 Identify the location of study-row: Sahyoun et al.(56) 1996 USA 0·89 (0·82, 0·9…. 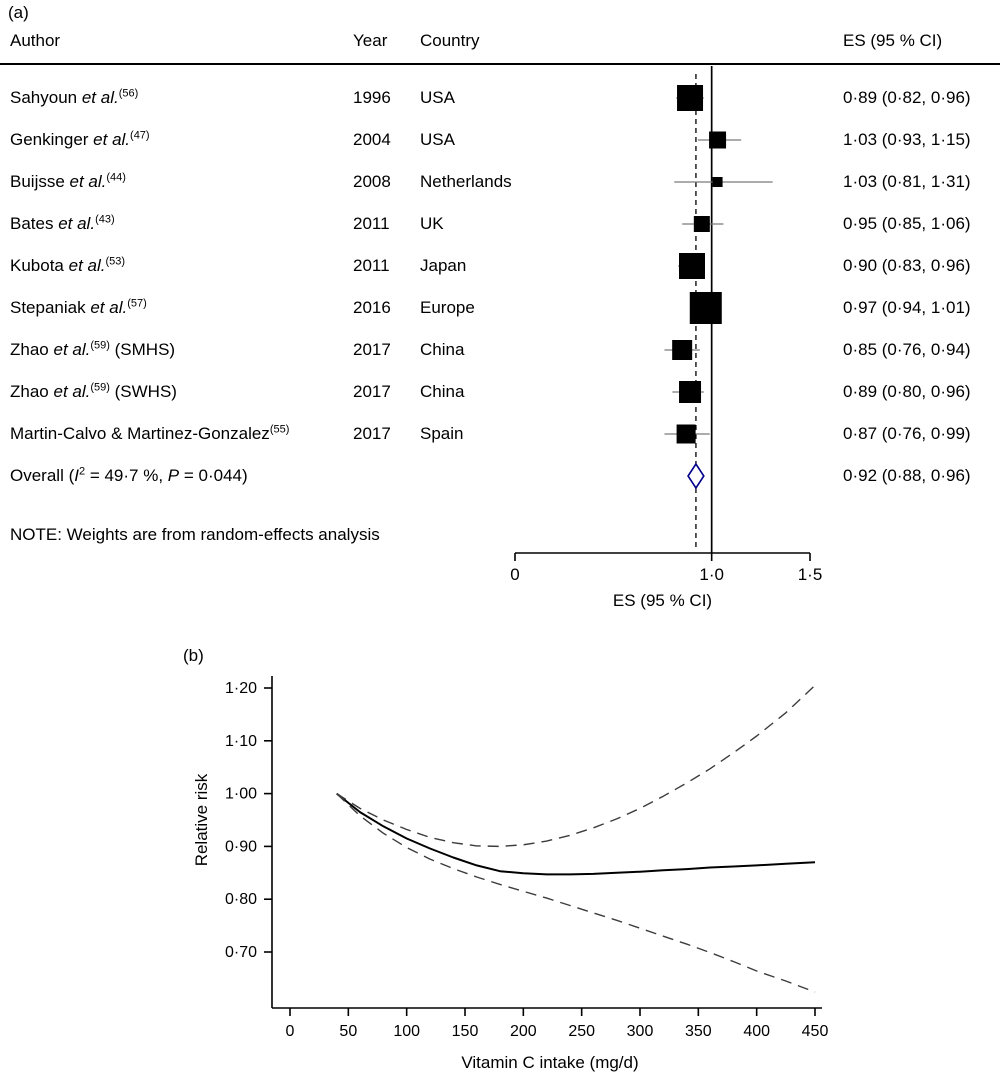
(500, 98).